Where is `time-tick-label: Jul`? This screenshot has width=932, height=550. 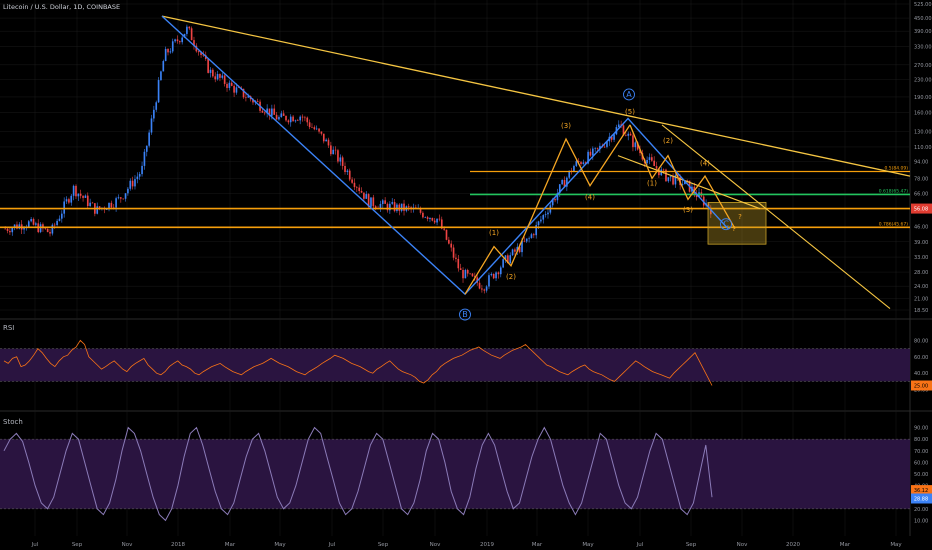 time-tick-label: Jul is located at coordinates (35, 545).